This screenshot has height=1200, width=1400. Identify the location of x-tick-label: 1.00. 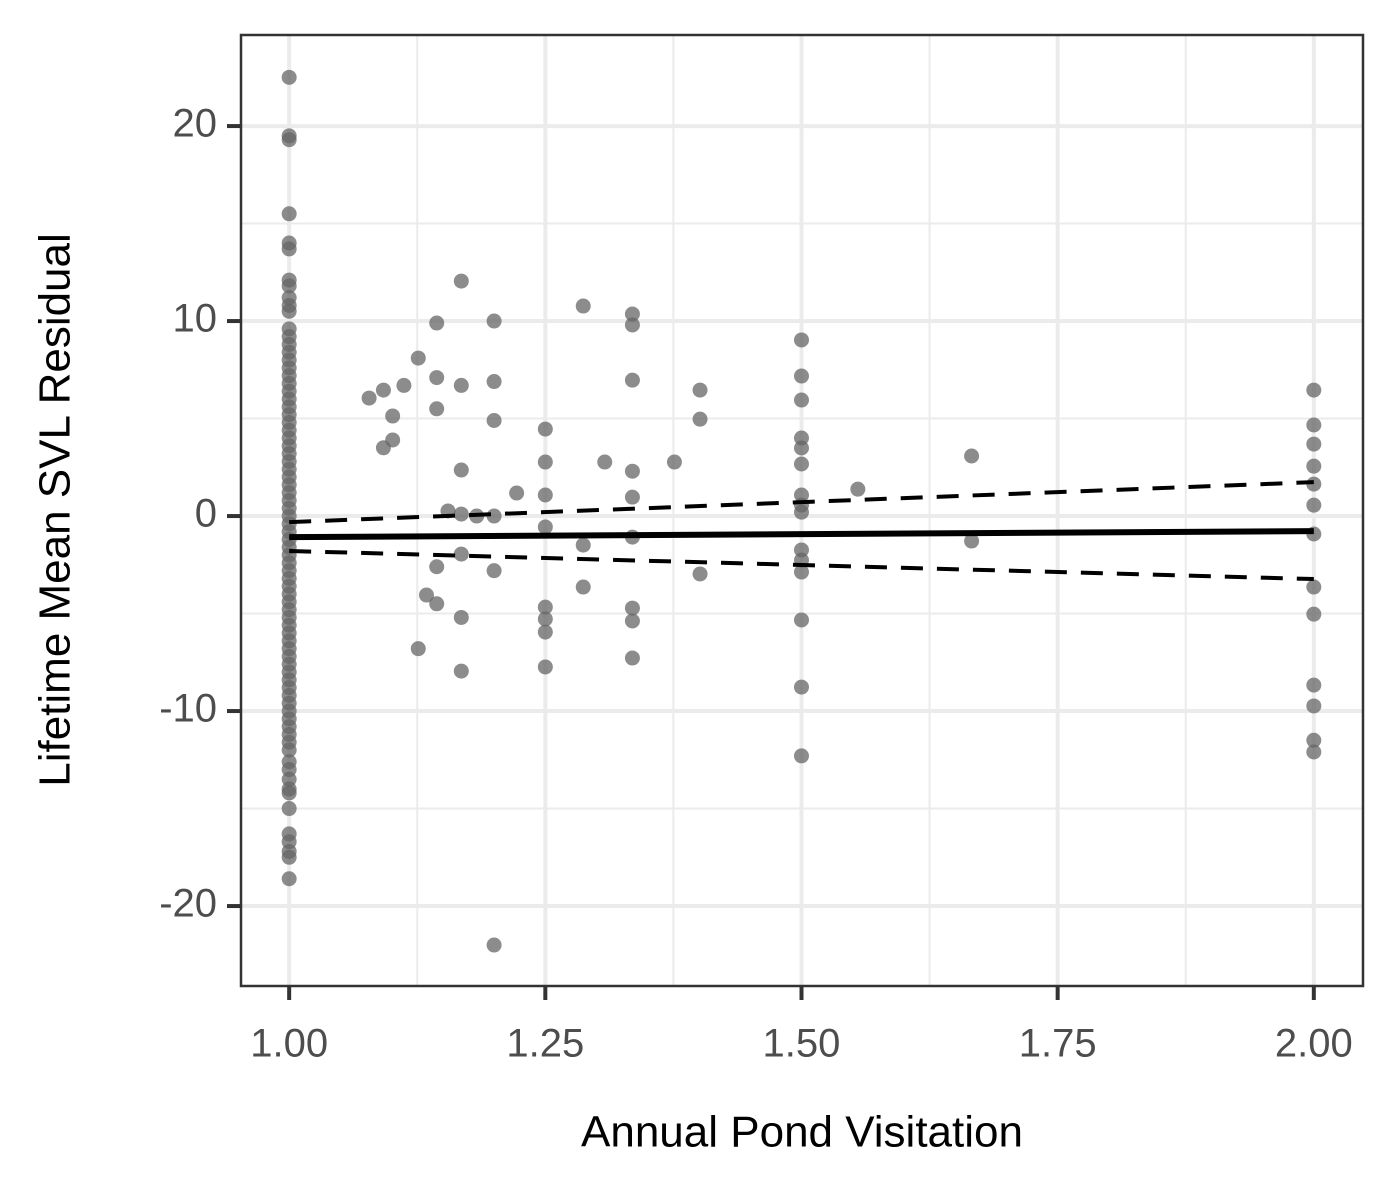
(289, 1044).